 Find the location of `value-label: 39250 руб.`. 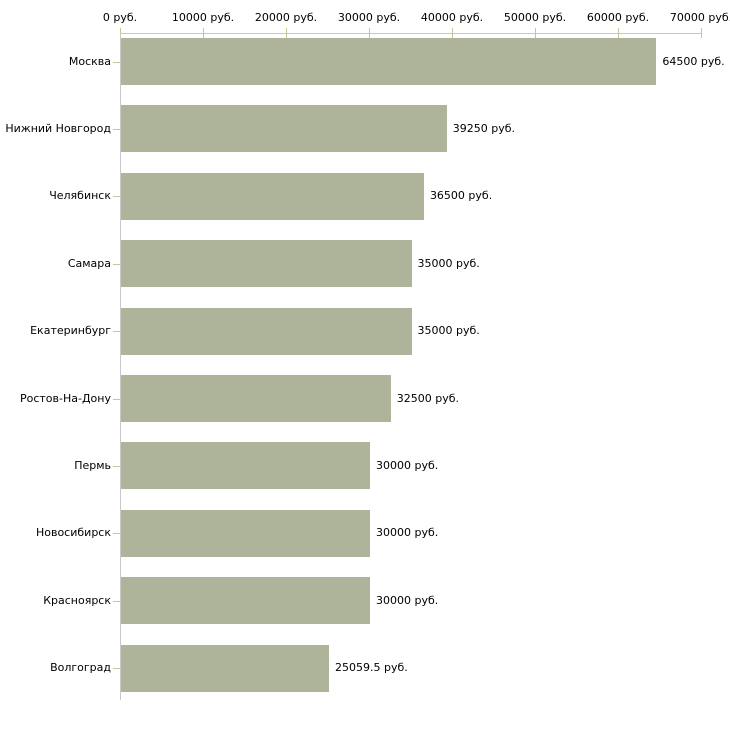

value-label: 39250 руб. is located at coordinates (484, 128).